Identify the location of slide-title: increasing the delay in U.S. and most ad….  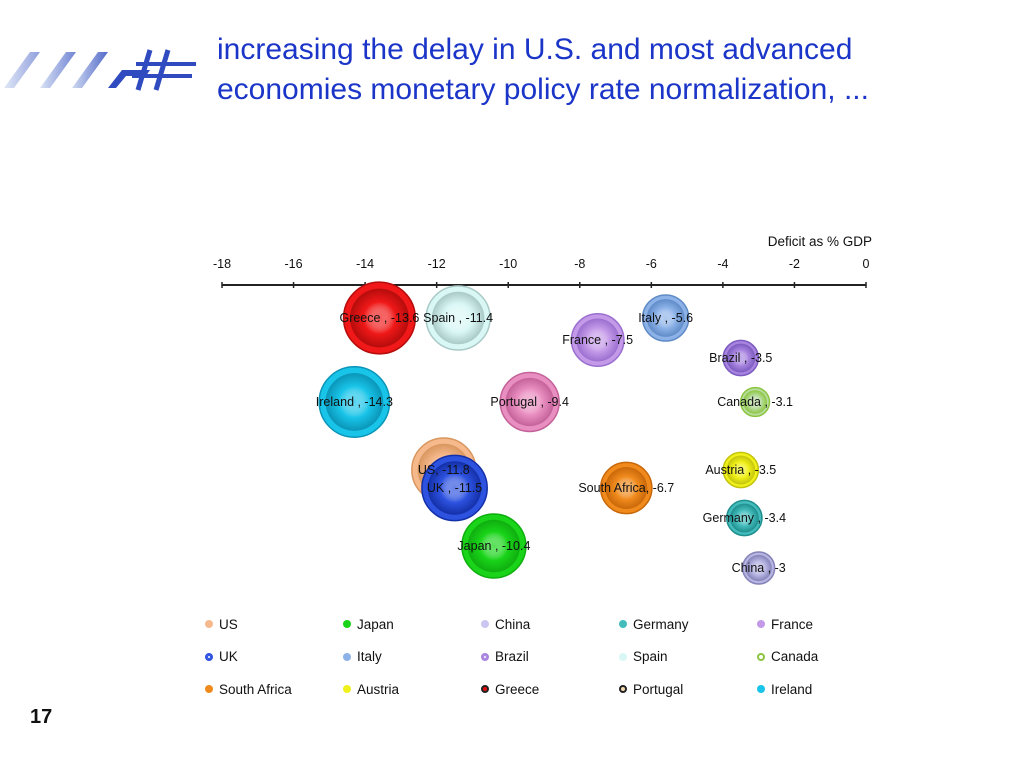
(612, 70).